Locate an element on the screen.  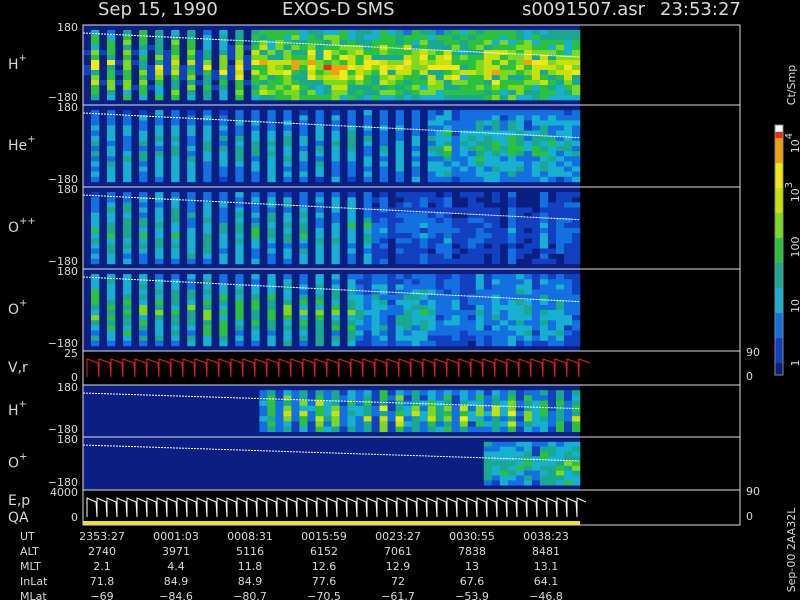
cell: 6152 is located at coordinates (324, 551).